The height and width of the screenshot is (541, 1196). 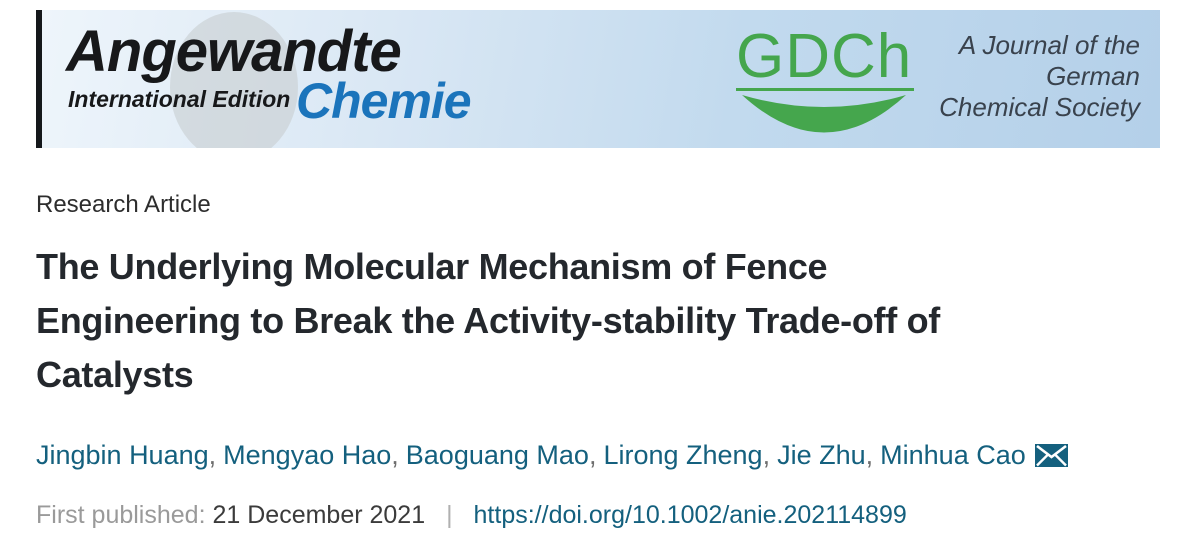 What do you see at coordinates (1049, 45) in the screenshot?
I see `tagline-line: A Journal of the` at bounding box center [1049, 45].